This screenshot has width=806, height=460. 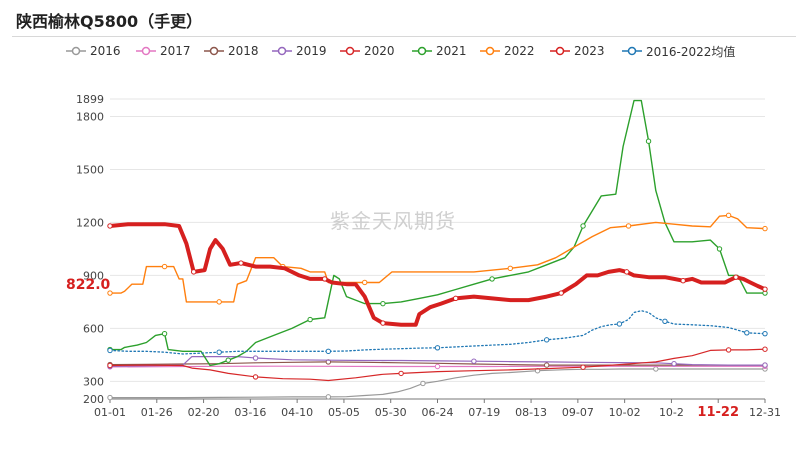 I want to click on current-value-label: 822.0, so click(x=88, y=285).